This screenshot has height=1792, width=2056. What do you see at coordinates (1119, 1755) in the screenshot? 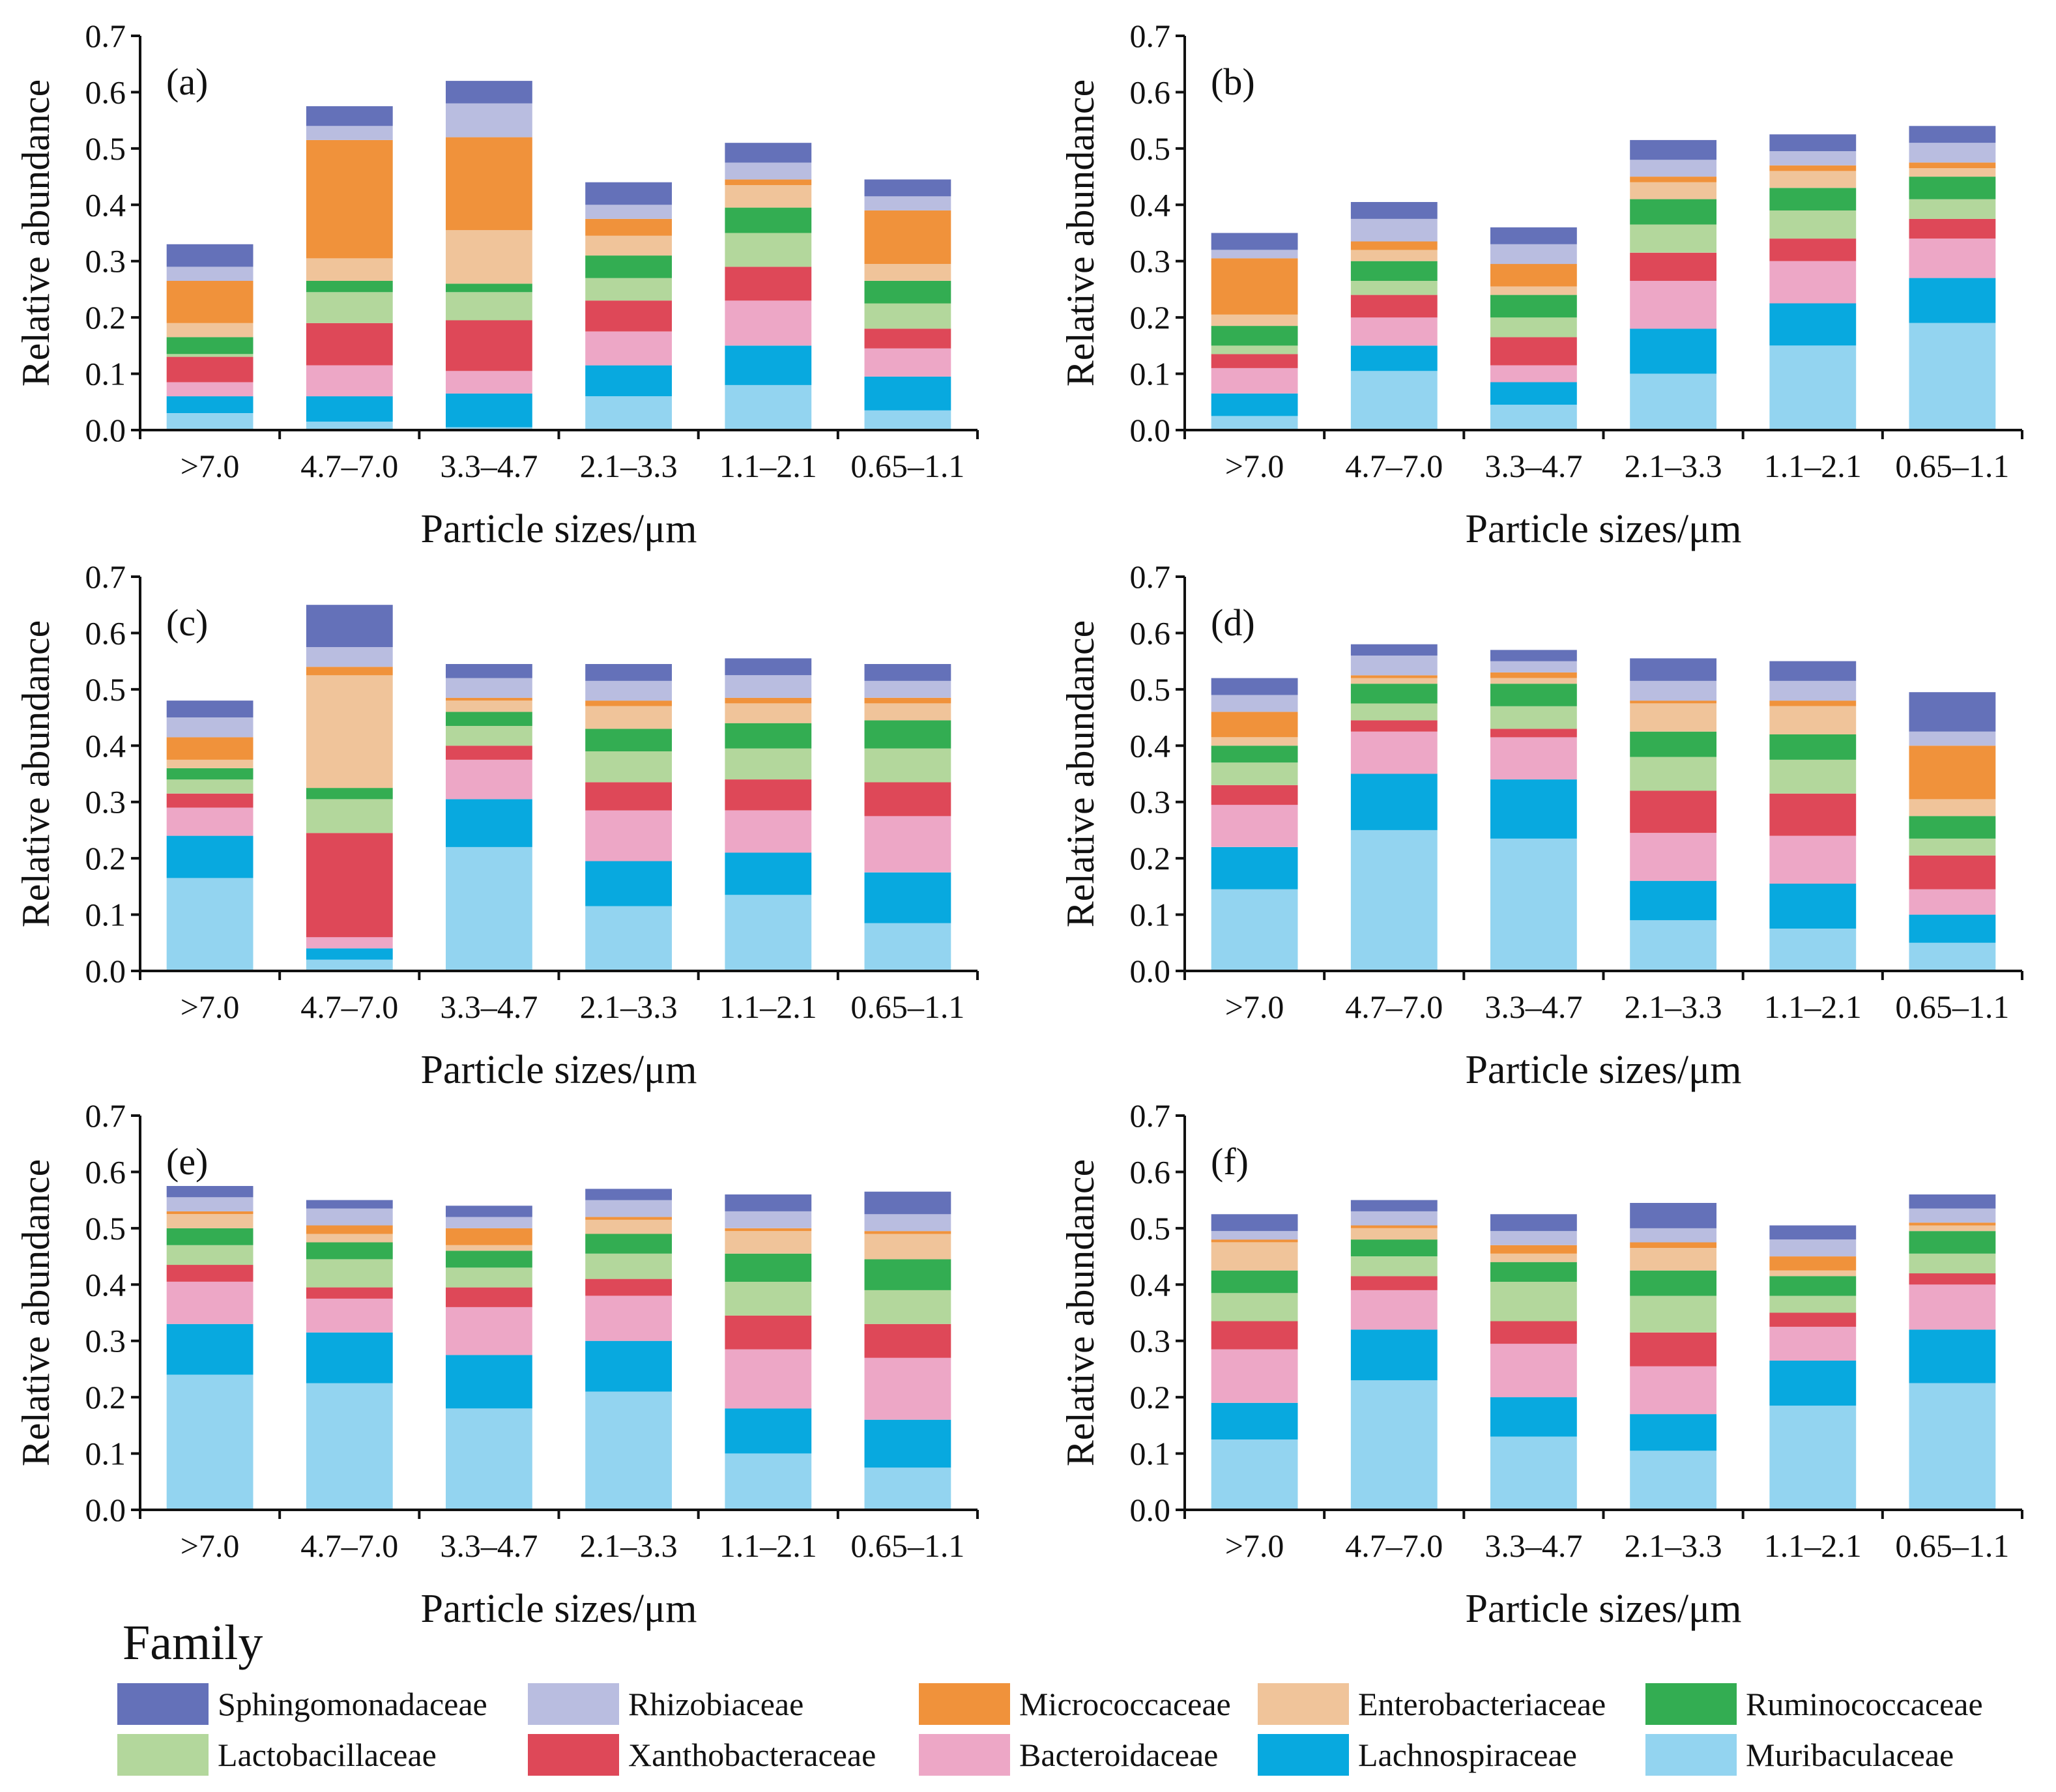
I see `legend-label: Bacteroidaceae` at bounding box center [1119, 1755].